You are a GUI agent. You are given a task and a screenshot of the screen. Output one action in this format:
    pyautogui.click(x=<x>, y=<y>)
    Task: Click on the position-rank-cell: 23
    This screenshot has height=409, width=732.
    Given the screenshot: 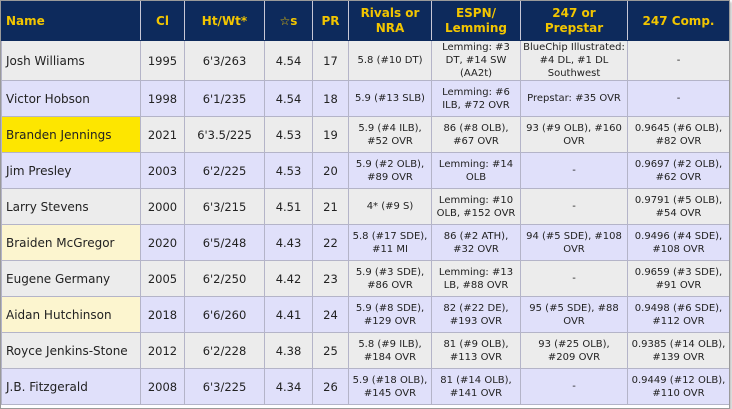 What is the action you would take?
    pyautogui.click(x=330, y=278)
    